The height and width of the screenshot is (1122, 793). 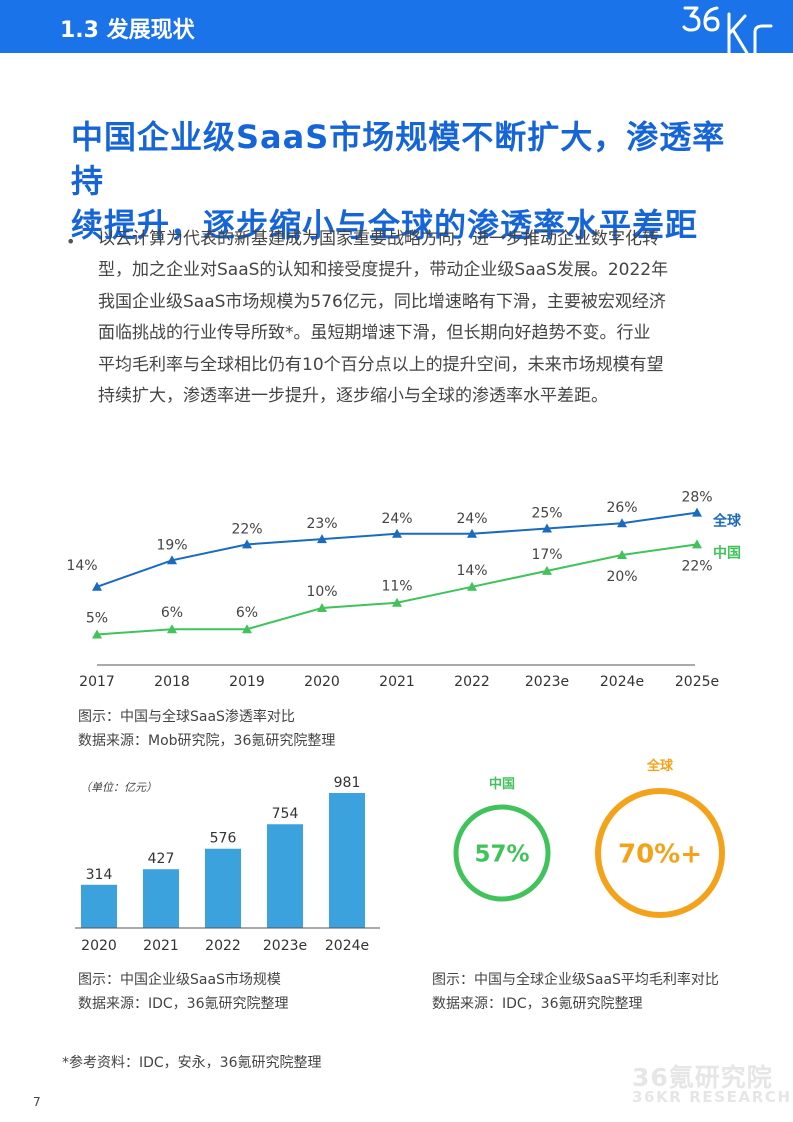 What do you see at coordinates (378, 239) in the screenshot?
I see `body-line-1: 以云计算为代表的新基建成为国家重要战略方向，进一步推动企业数字化转` at bounding box center [378, 239].